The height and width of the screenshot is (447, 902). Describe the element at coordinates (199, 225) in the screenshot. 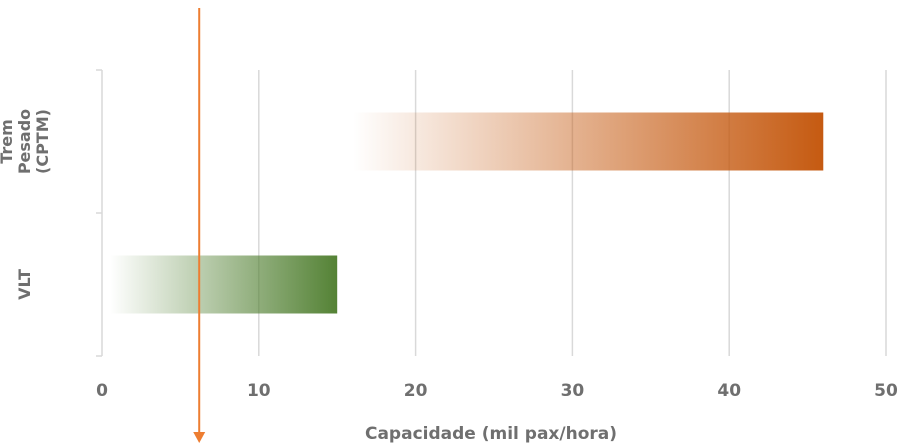

I see `reference-line` at that location.